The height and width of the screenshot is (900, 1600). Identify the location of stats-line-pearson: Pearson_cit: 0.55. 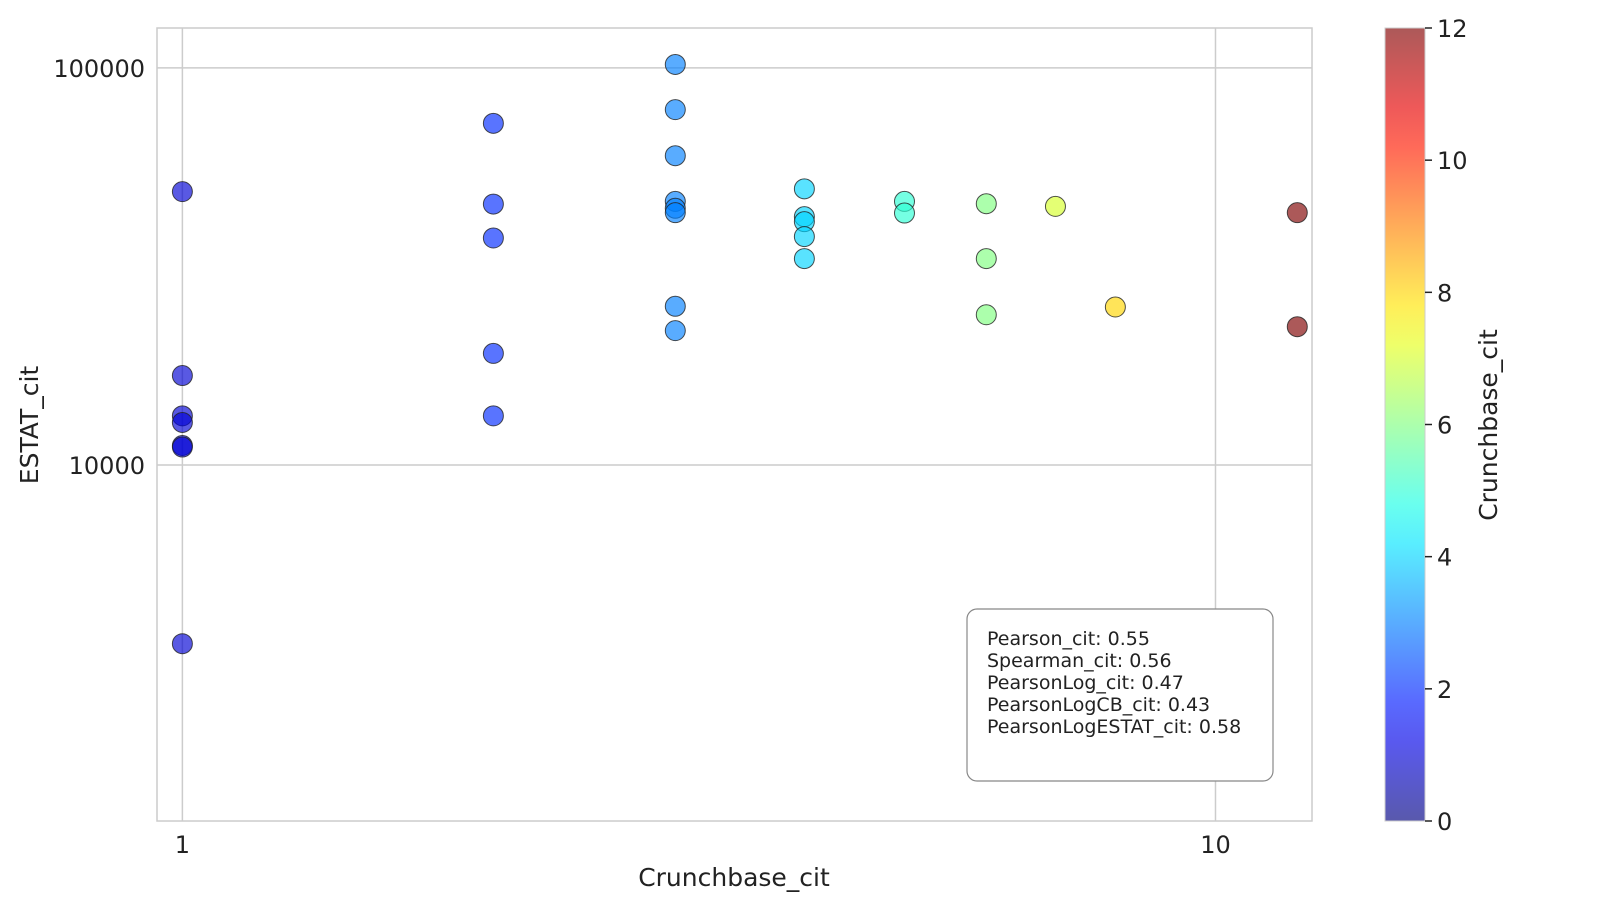
(1068, 639).